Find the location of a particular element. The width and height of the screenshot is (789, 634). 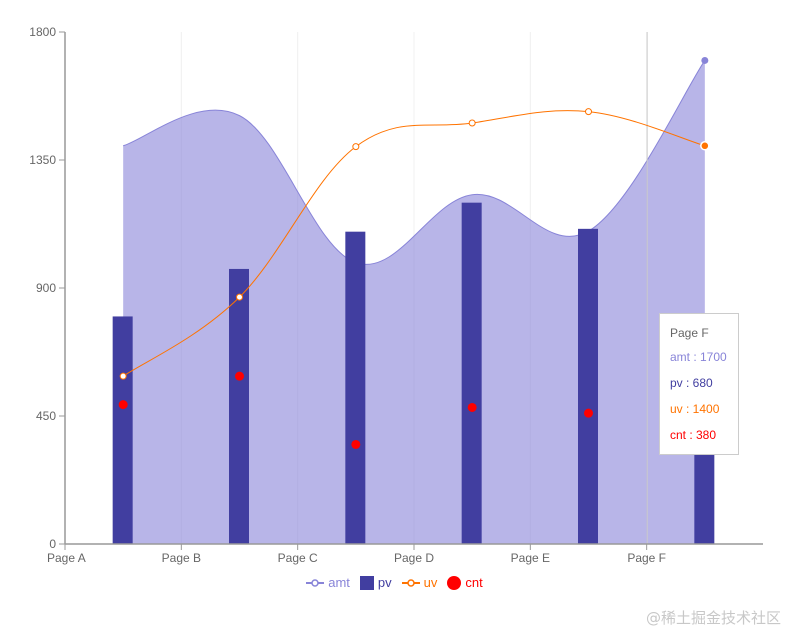

legend-item-amt: amt is located at coordinates (328, 582).